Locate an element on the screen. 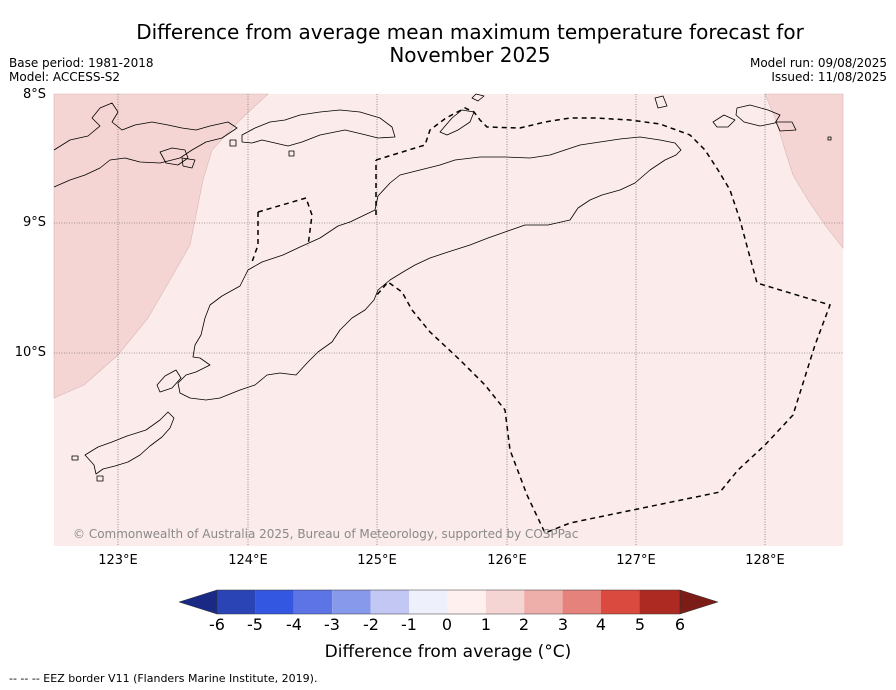 Image resolution: width=896 pixels, height=690 pixels. lat-label-10s: 10°S is located at coordinates (30, 352).